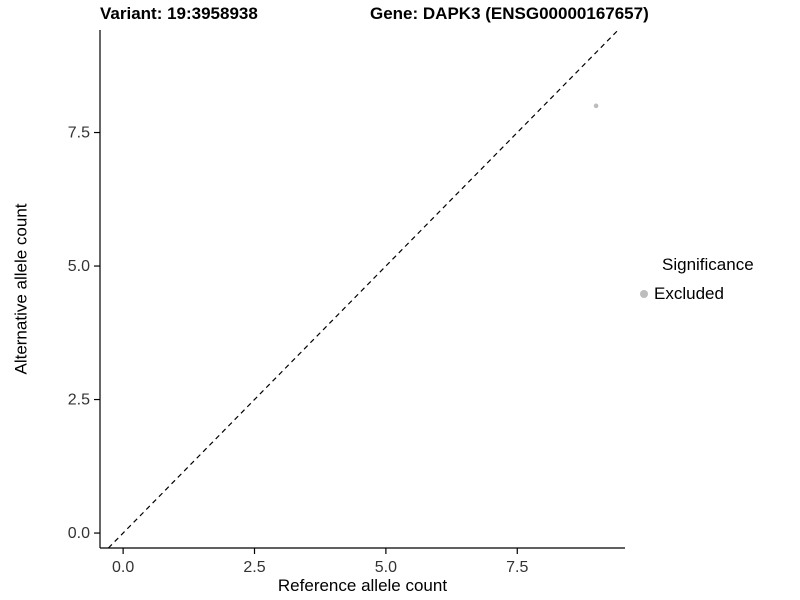 The image size is (800, 600). I want to click on y-tick-label: 0.0, so click(79, 533).